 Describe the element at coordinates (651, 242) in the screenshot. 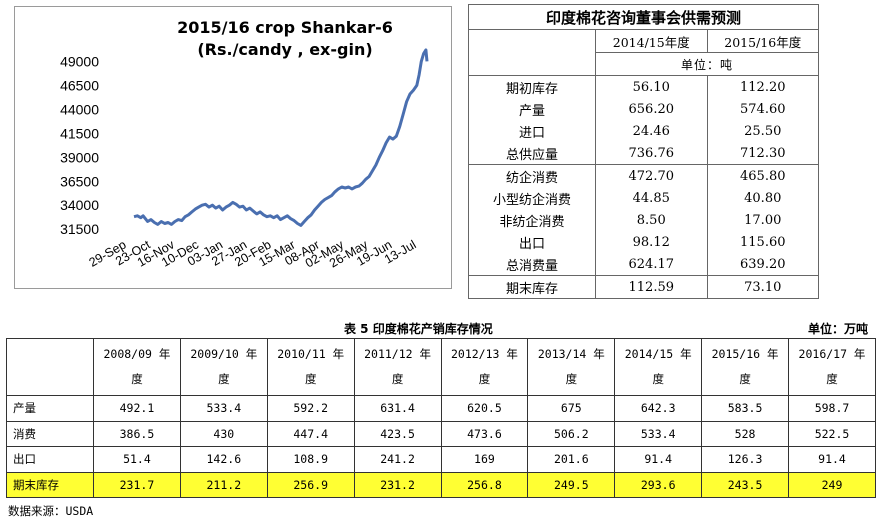

I see `sd-row-value: 98.12` at that location.